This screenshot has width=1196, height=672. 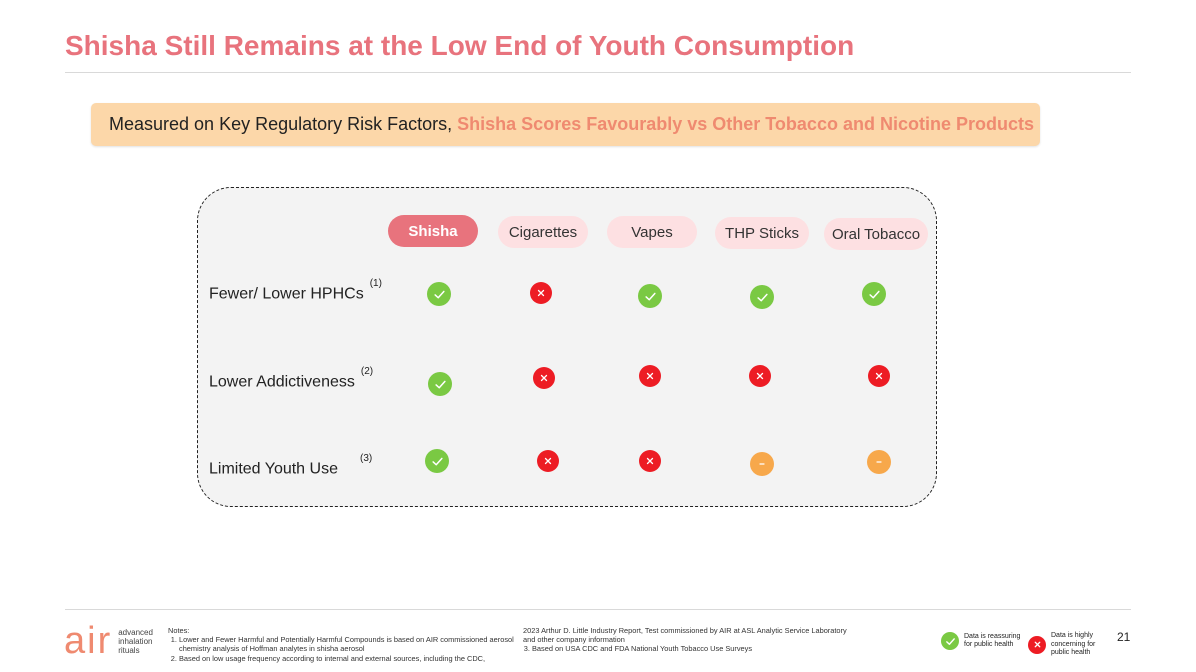 I want to click on row-label-2: Lower Addictiveness (2), so click(x=291, y=378).